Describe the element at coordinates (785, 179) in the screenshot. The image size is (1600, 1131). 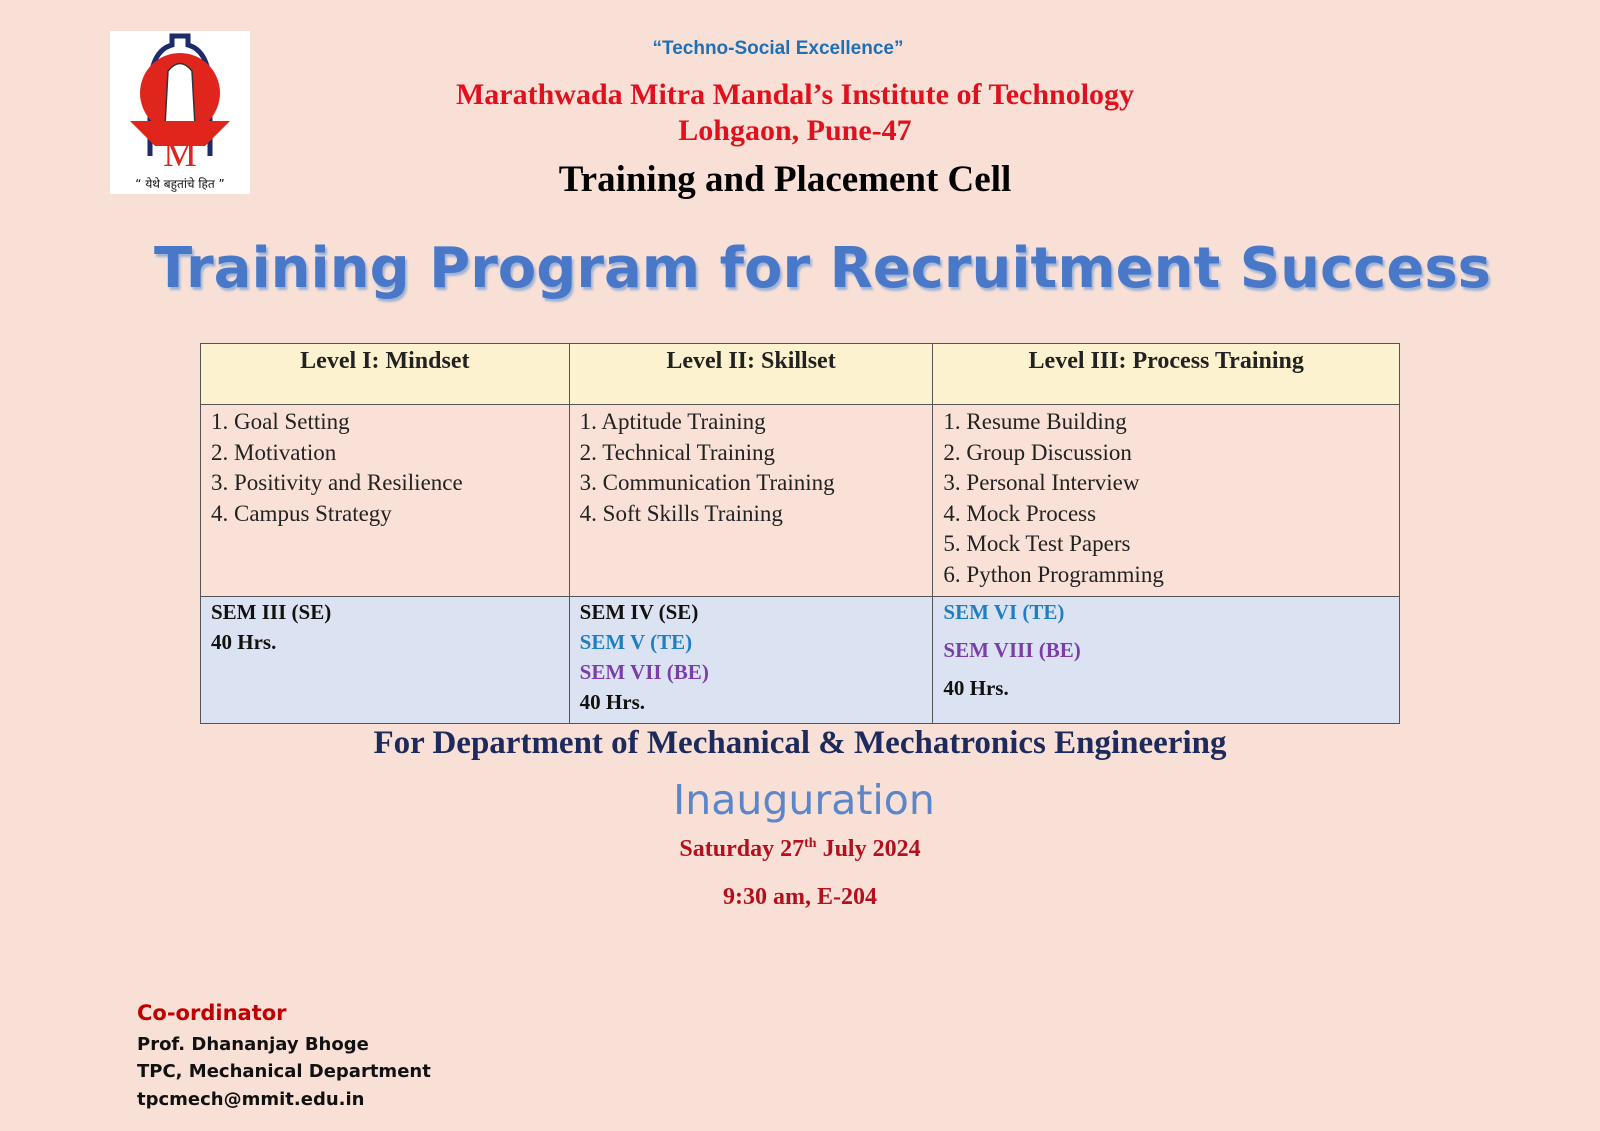
I see `cell-name: Training and Placement Cell` at that location.